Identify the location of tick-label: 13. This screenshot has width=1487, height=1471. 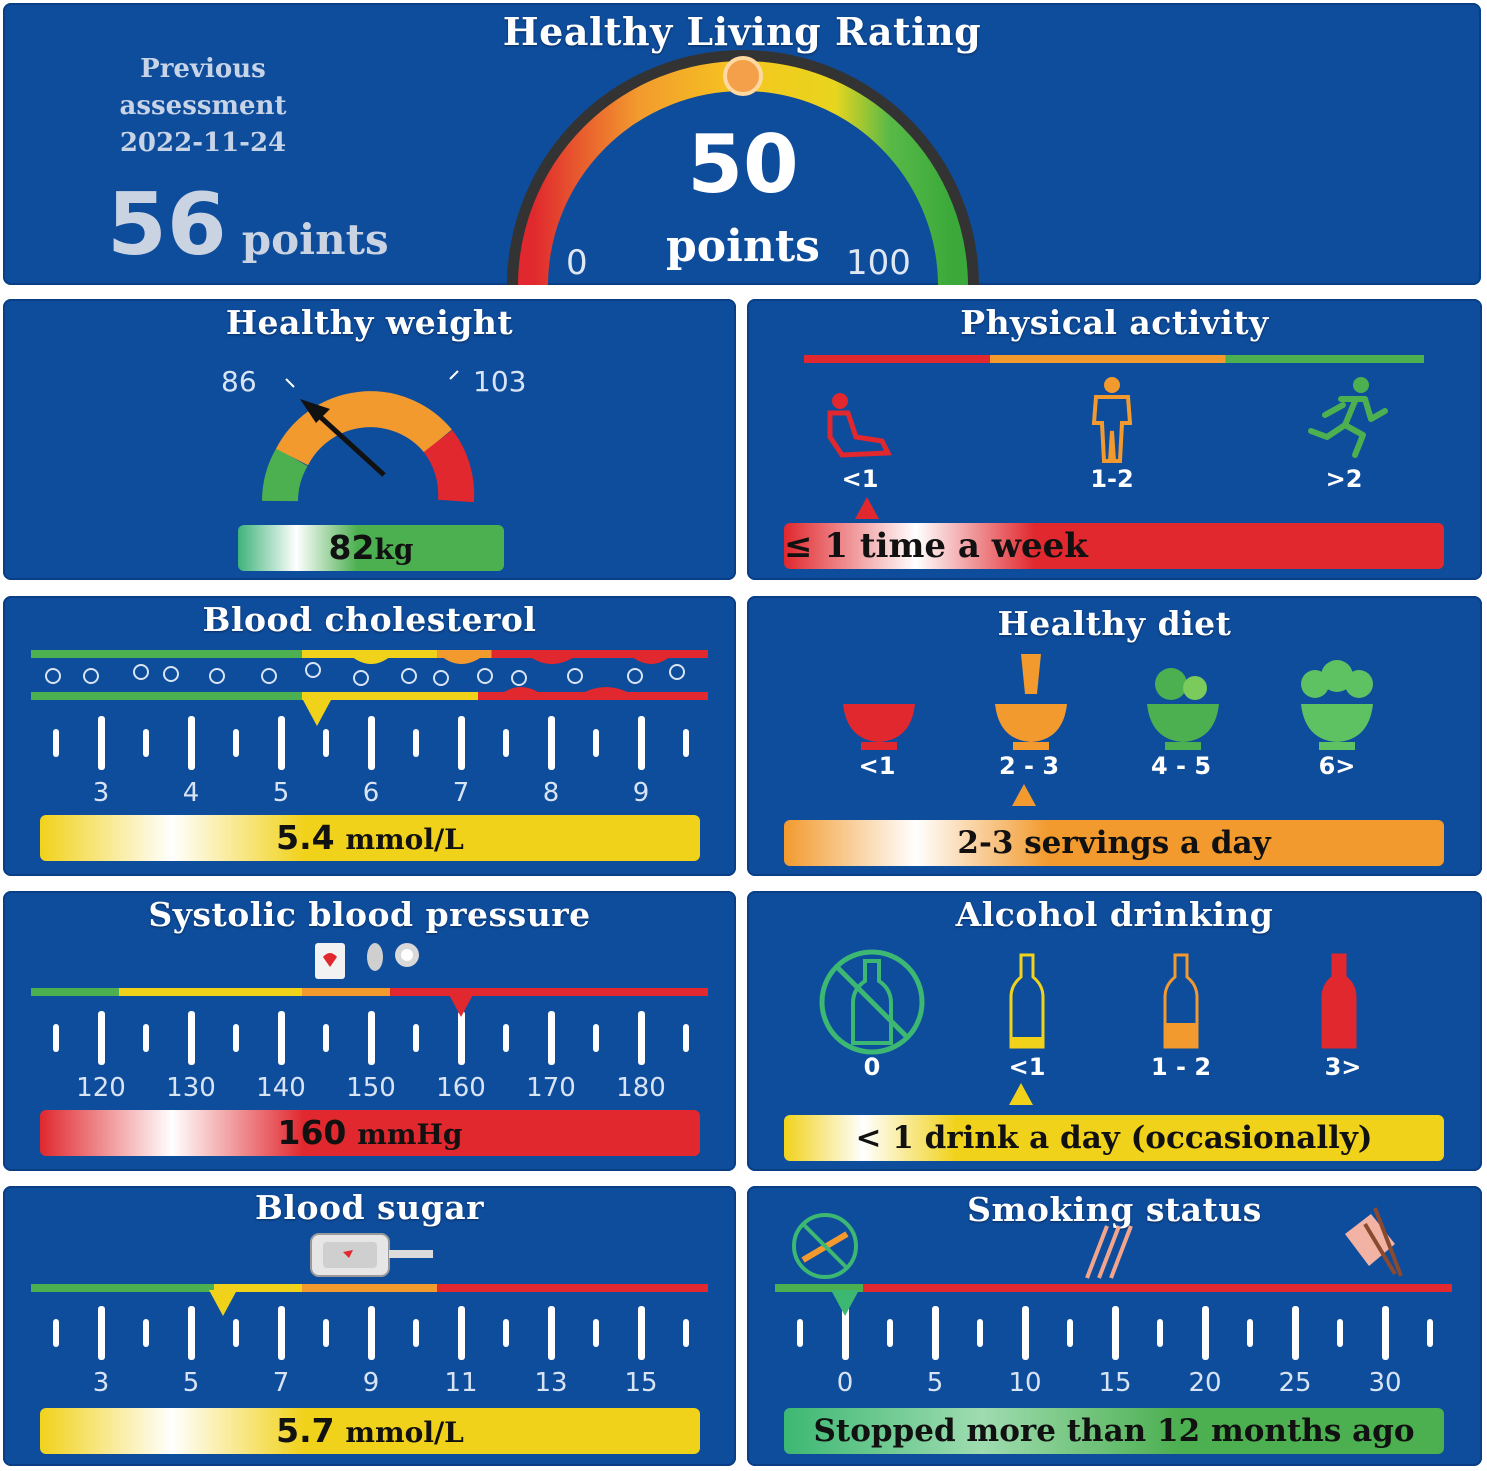
(551, 1383).